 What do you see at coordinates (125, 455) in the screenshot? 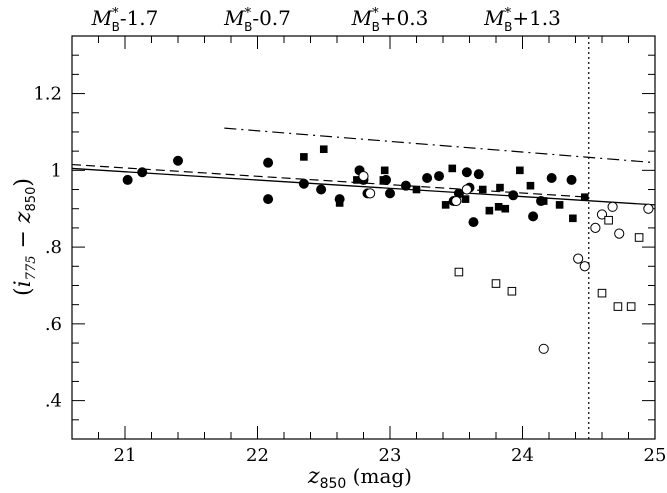
I see `x-tick-label: 21` at bounding box center [125, 455].